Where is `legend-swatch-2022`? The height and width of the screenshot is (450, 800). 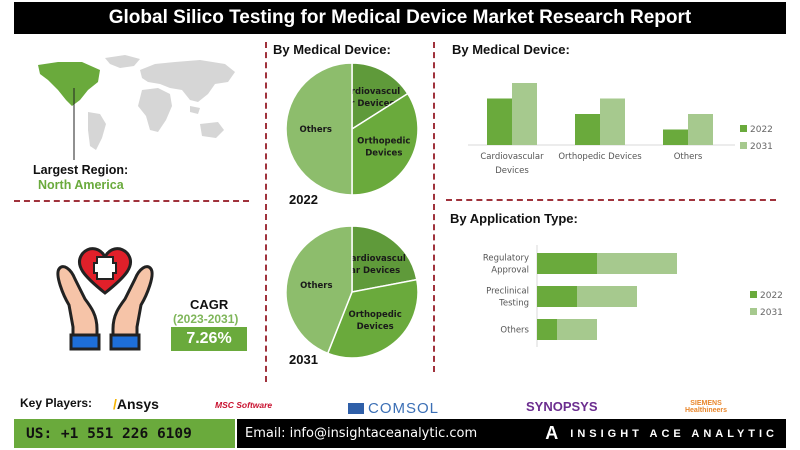 legend-swatch-2022 is located at coordinates (743, 128).